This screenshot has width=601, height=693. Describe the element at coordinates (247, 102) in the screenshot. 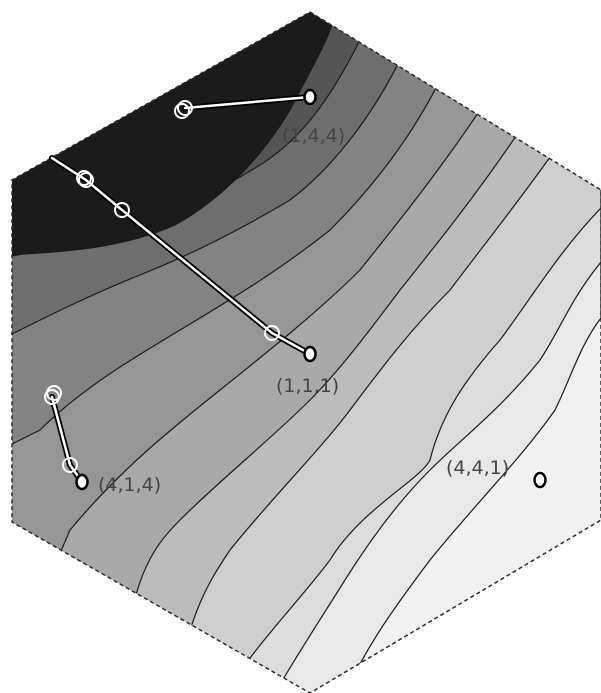

I see `path-144-highlight` at that location.